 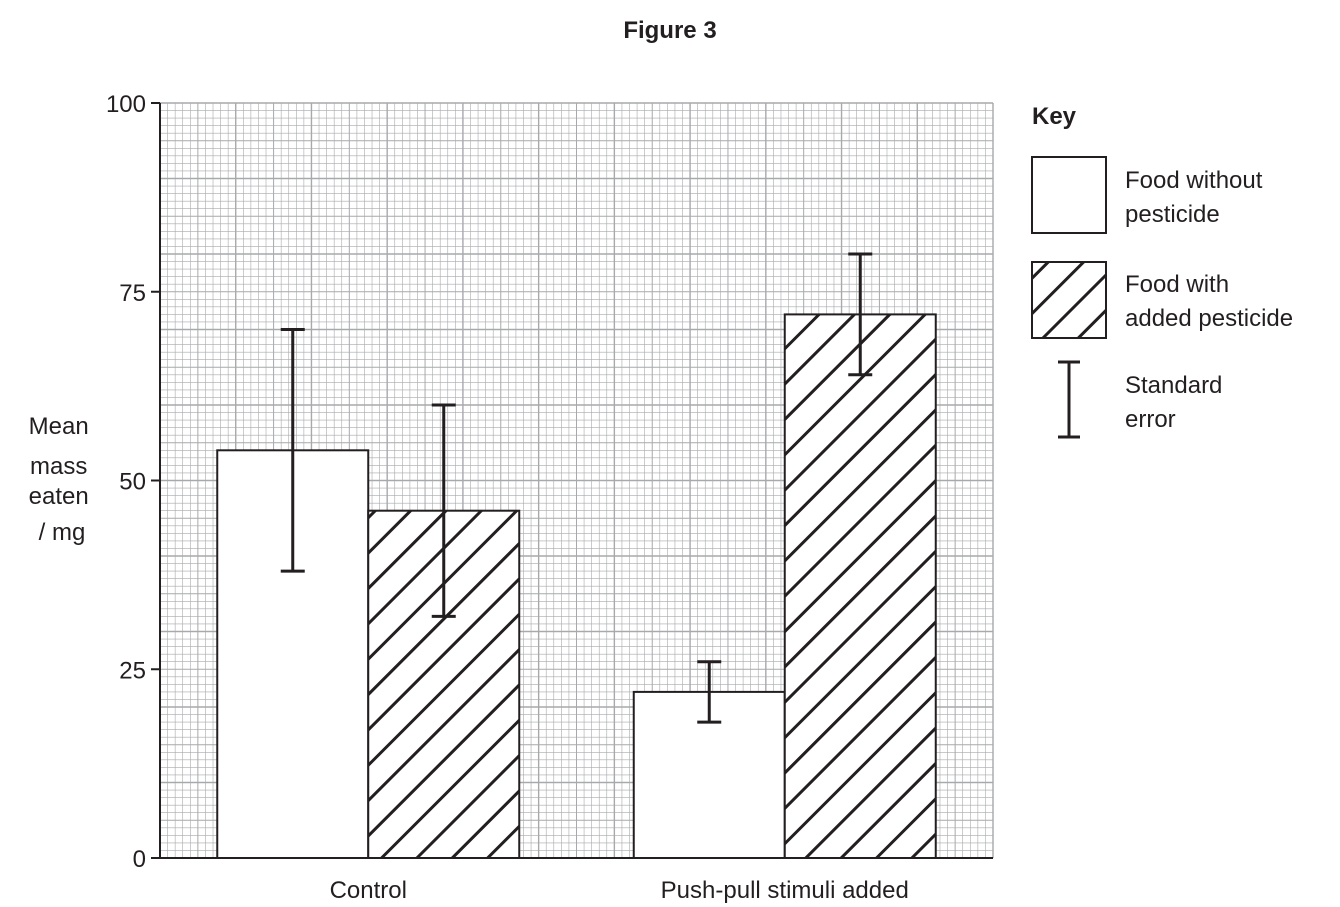 What do you see at coordinates (58, 466) in the screenshot?
I see `y-axis-label-line-2: mass` at bounding box center [58, 466].